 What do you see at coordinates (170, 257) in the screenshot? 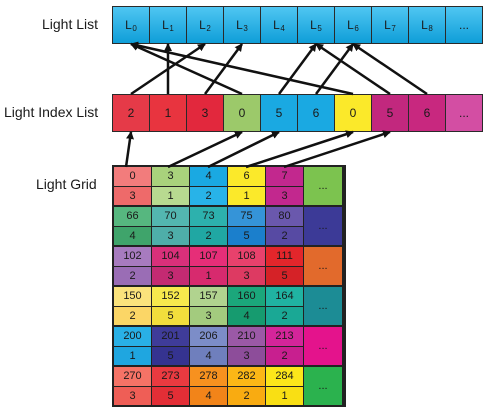
I see `light-grid-offset: 104` at bounding box center [170, 257].